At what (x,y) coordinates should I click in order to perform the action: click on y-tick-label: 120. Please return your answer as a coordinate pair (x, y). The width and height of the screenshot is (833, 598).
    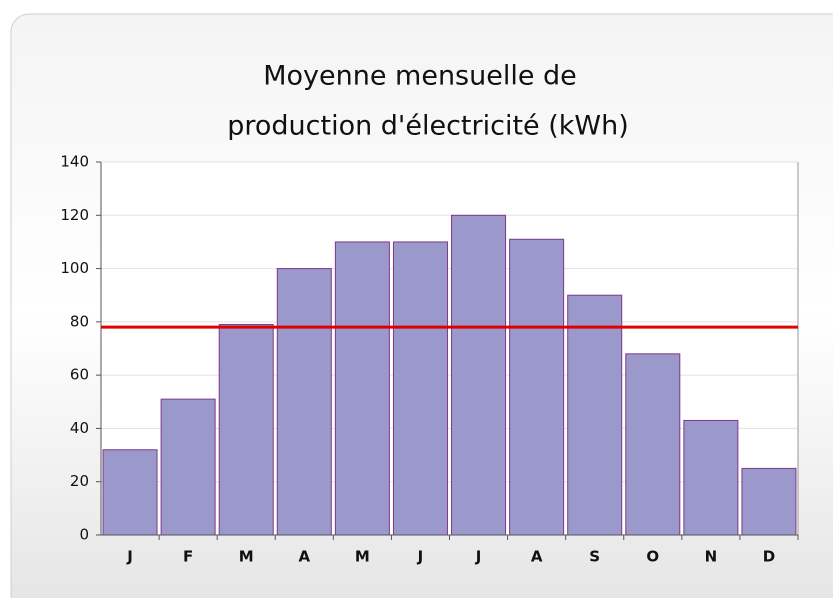
    Looking at the image, I should click on (74, 215).